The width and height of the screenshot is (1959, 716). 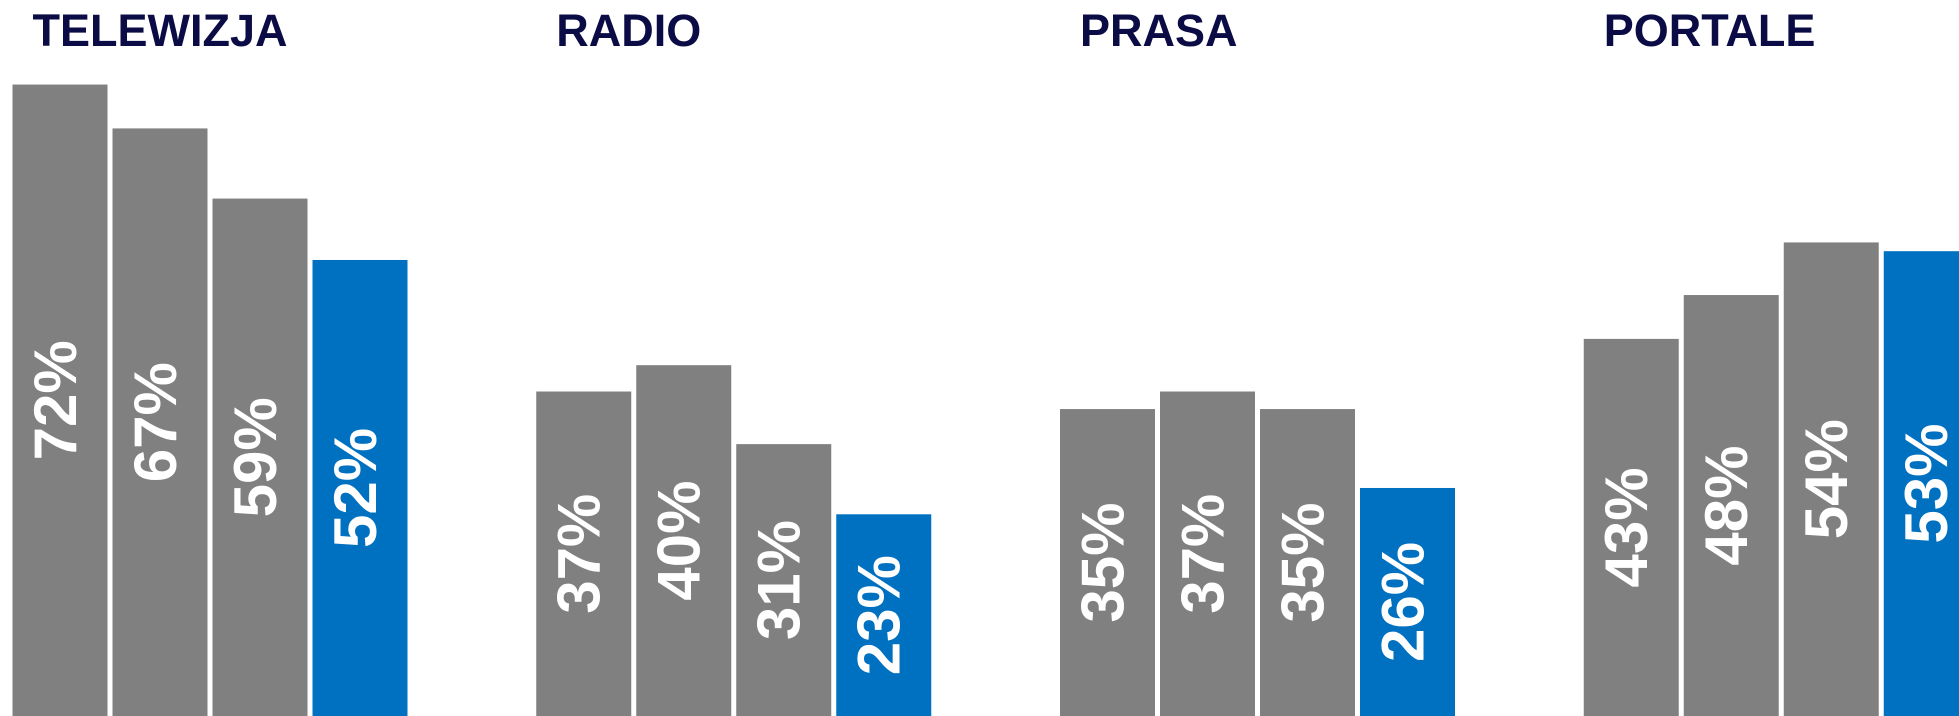 I want to click on data-label: 31%, so click(x=779, y=580).